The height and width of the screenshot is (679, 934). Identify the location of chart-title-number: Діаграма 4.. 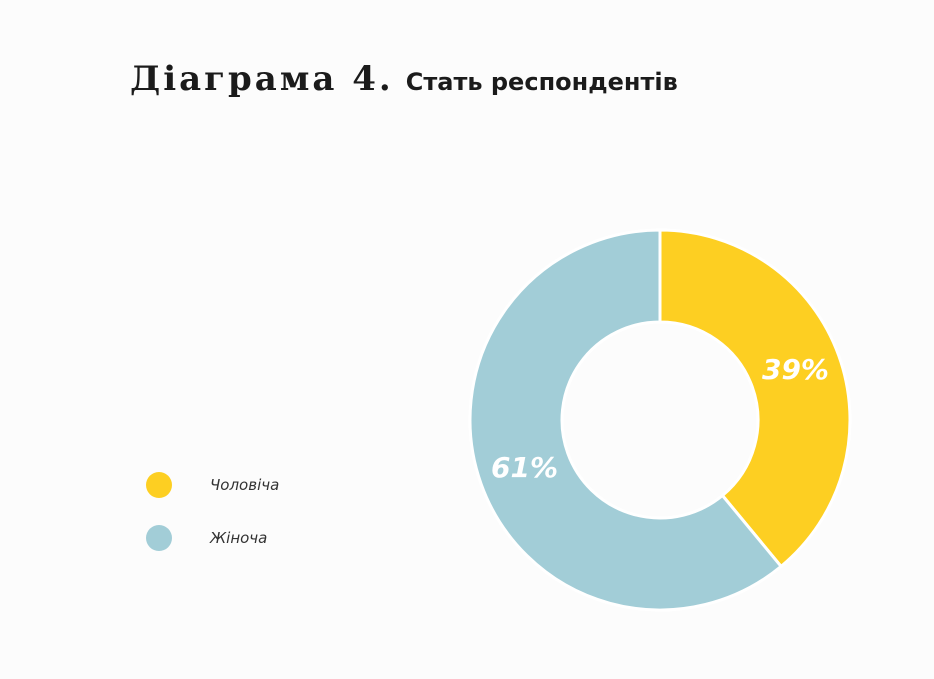
(262, 79).